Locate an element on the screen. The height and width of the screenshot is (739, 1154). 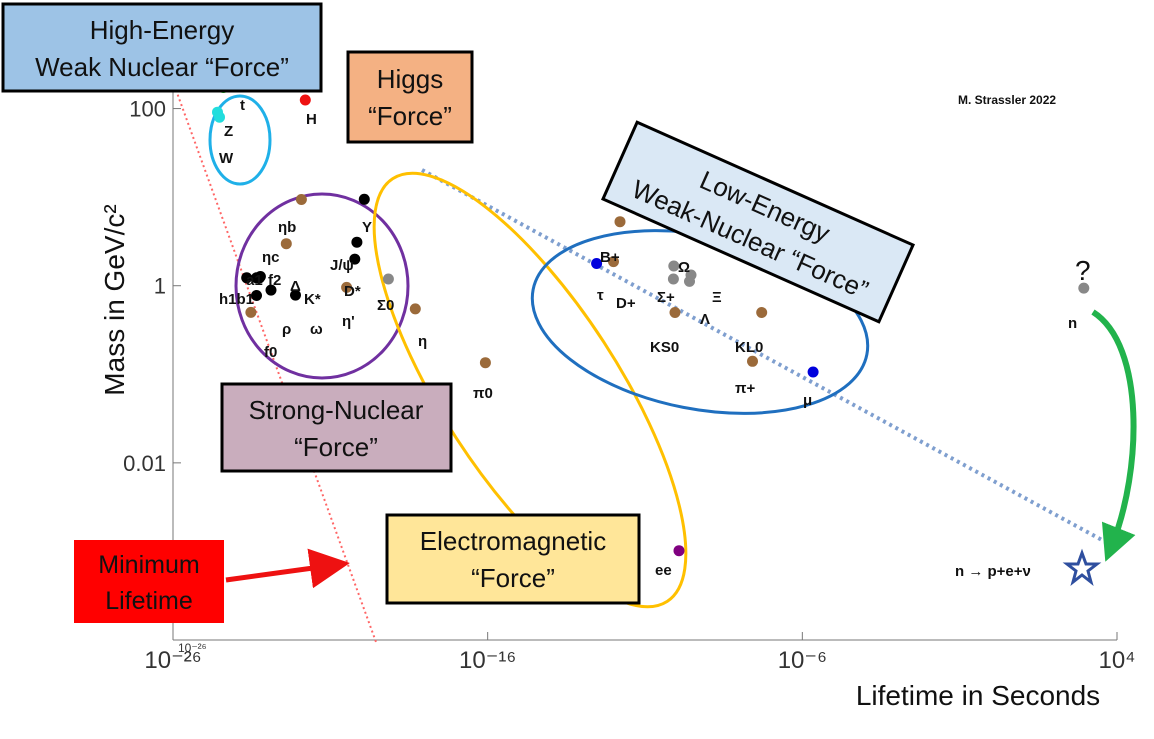
label-eta-prime: η' is located at coordinates (348, 321).